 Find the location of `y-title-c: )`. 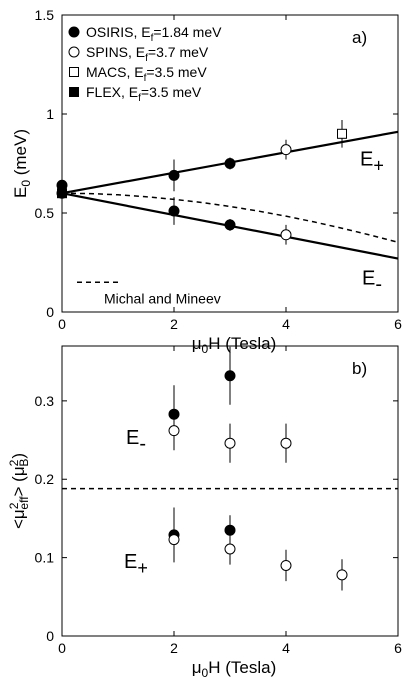

y-title-c: ) is located at coordinates (18, 456).